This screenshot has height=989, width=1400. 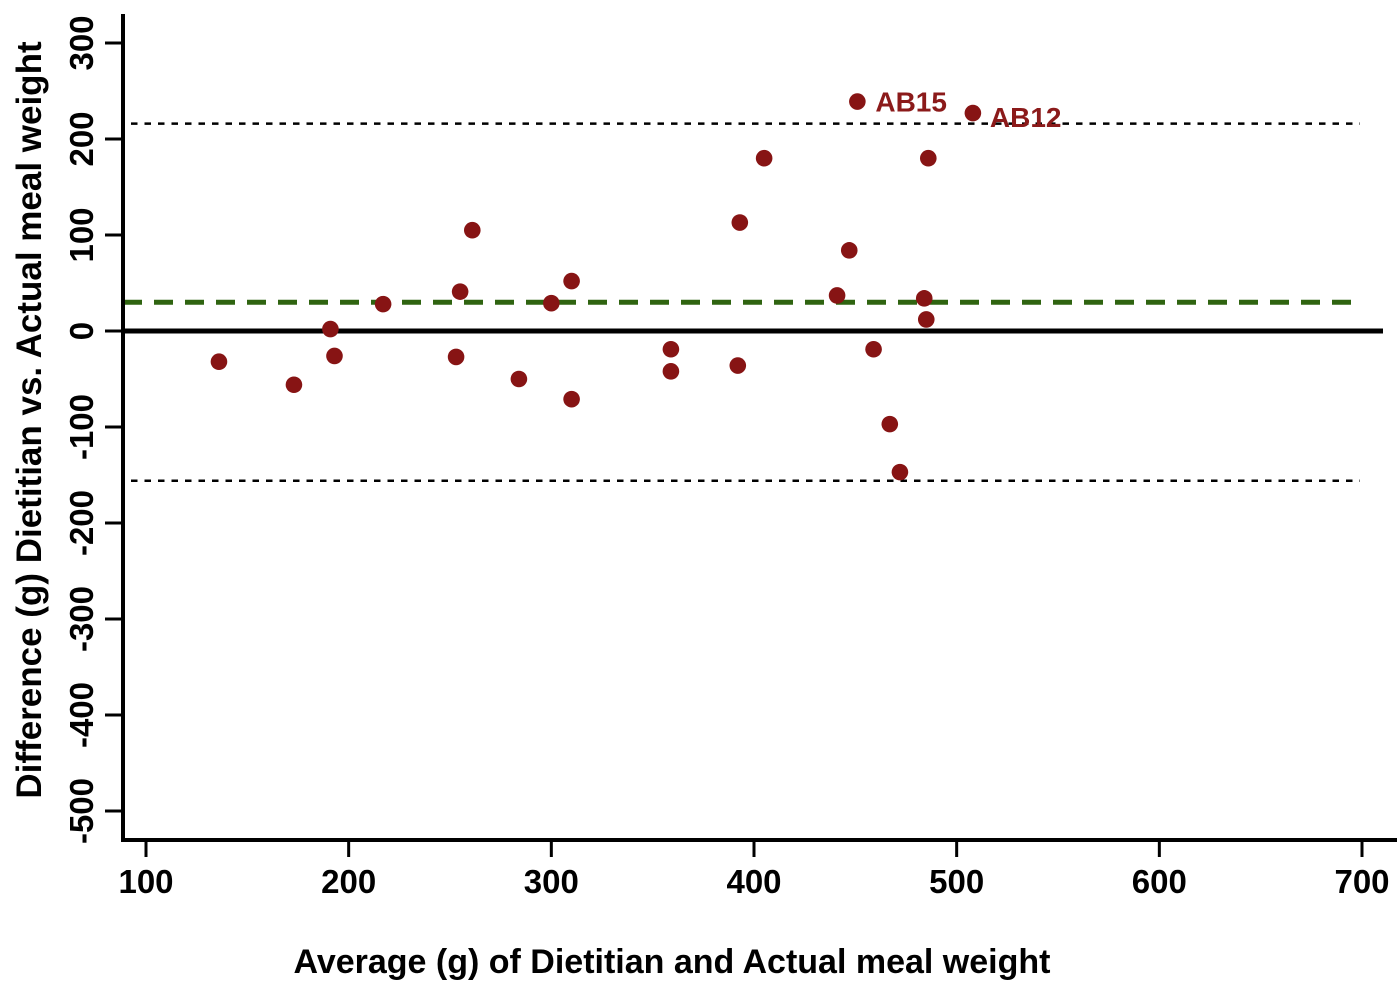 What do you see at coordinates (1026, 117) in the screenshot?
I see `point-label: AB12` at bounding box center [1026, 117].